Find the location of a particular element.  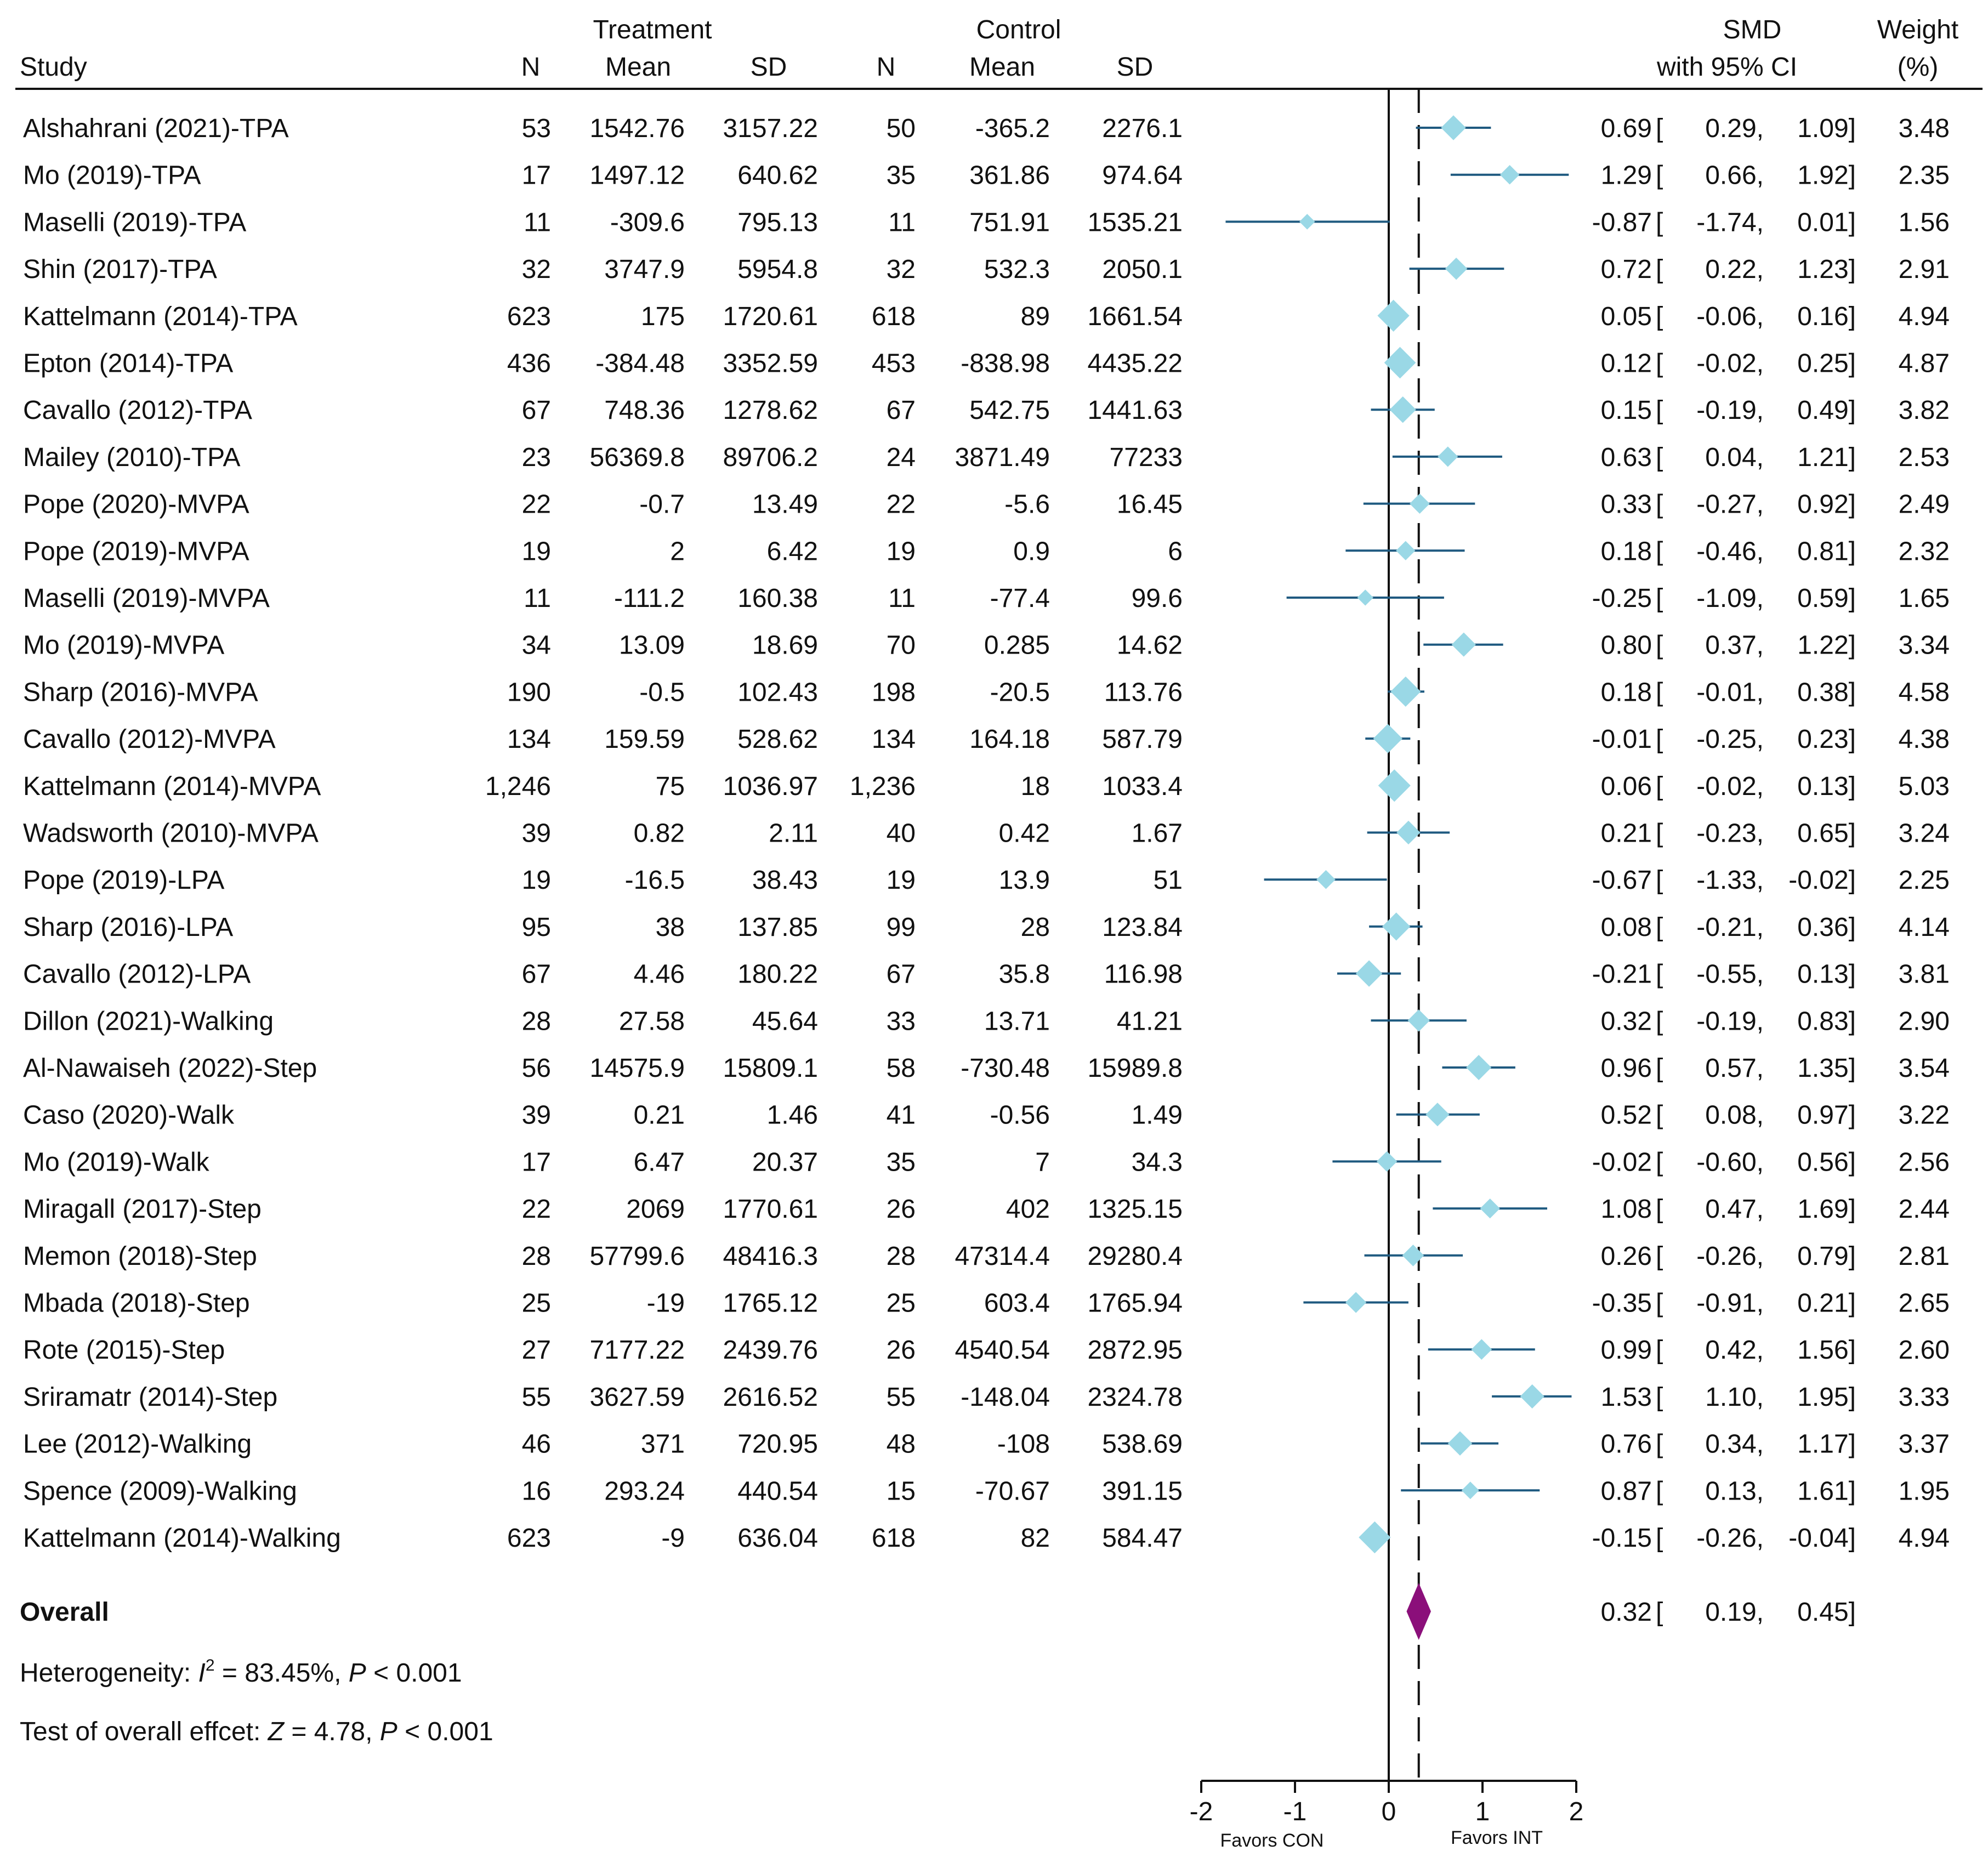

control-n: 618 is located at coordinates (894, 316).